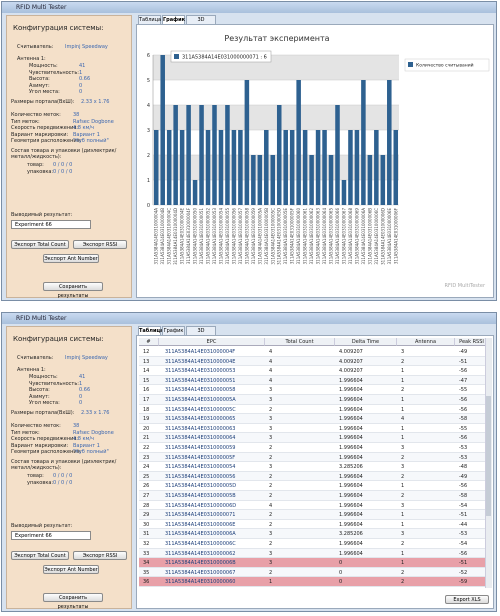 The width and height of the screenshot is (500, 616). What do you see at coordinates (389, 236) in the screenshot?
I see `x-tick-label: 311A5384A14E031000006E` at bounding box center [389, 236].